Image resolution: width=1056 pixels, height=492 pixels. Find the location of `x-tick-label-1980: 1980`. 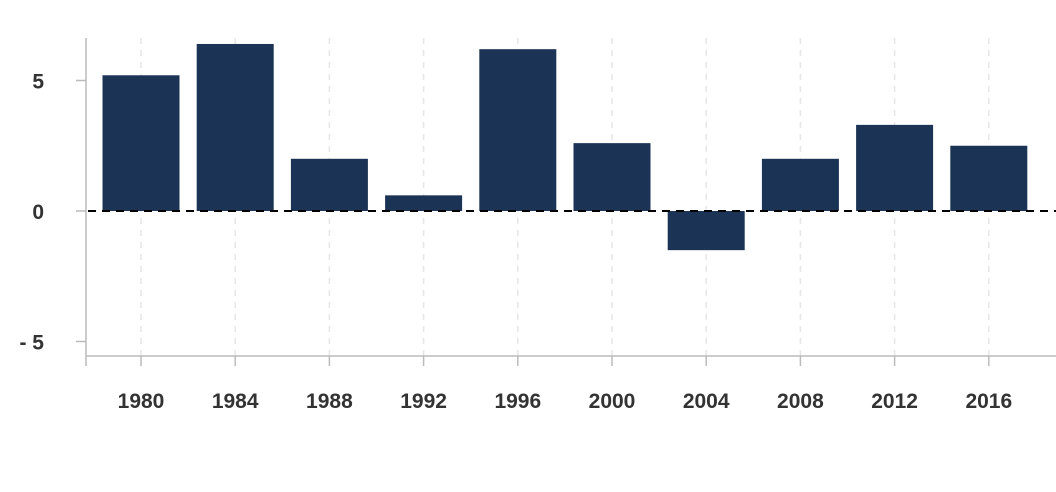

x-tick-label-1980: 1980 is located at coordinates (141, 401).